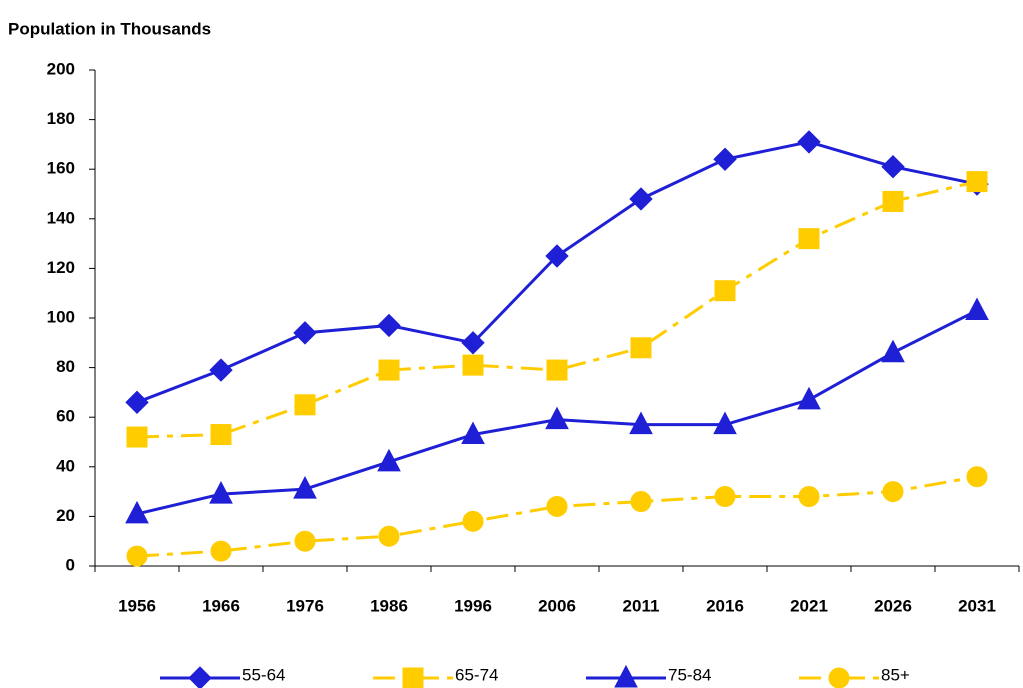 The height and width of the screenshot is (688, 1023). What do you see at coordinates (65, 366) in the screenshot?
I see `y-tick-label: 80` at bounding box center [65, 366].